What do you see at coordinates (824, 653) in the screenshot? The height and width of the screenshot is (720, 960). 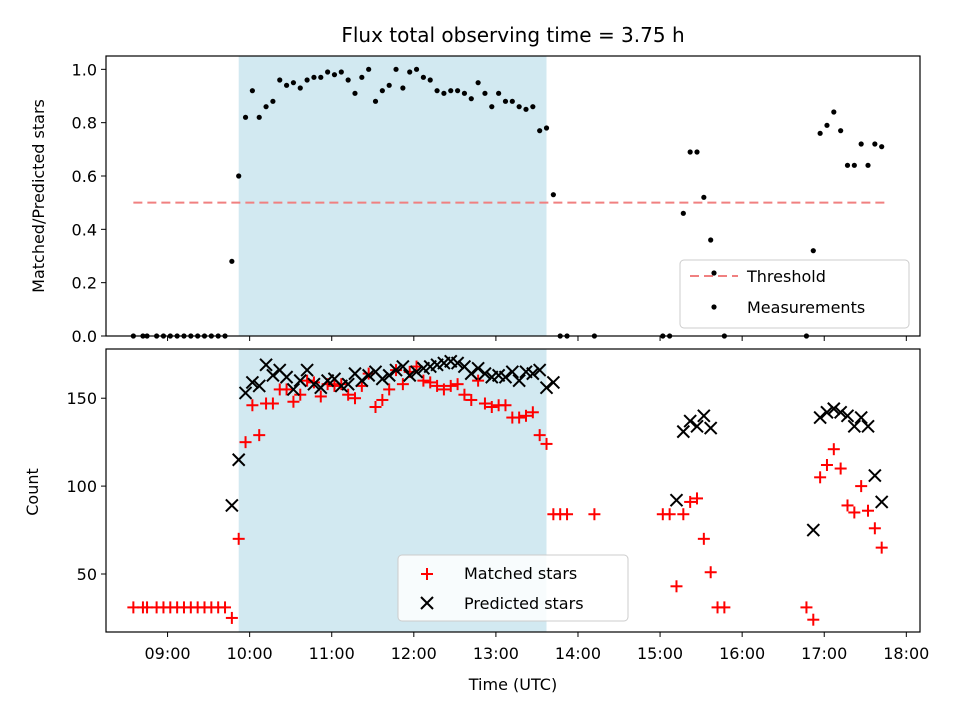 I see `bottom-x-tick-label: 17:00` at bounding box center [824, 653].